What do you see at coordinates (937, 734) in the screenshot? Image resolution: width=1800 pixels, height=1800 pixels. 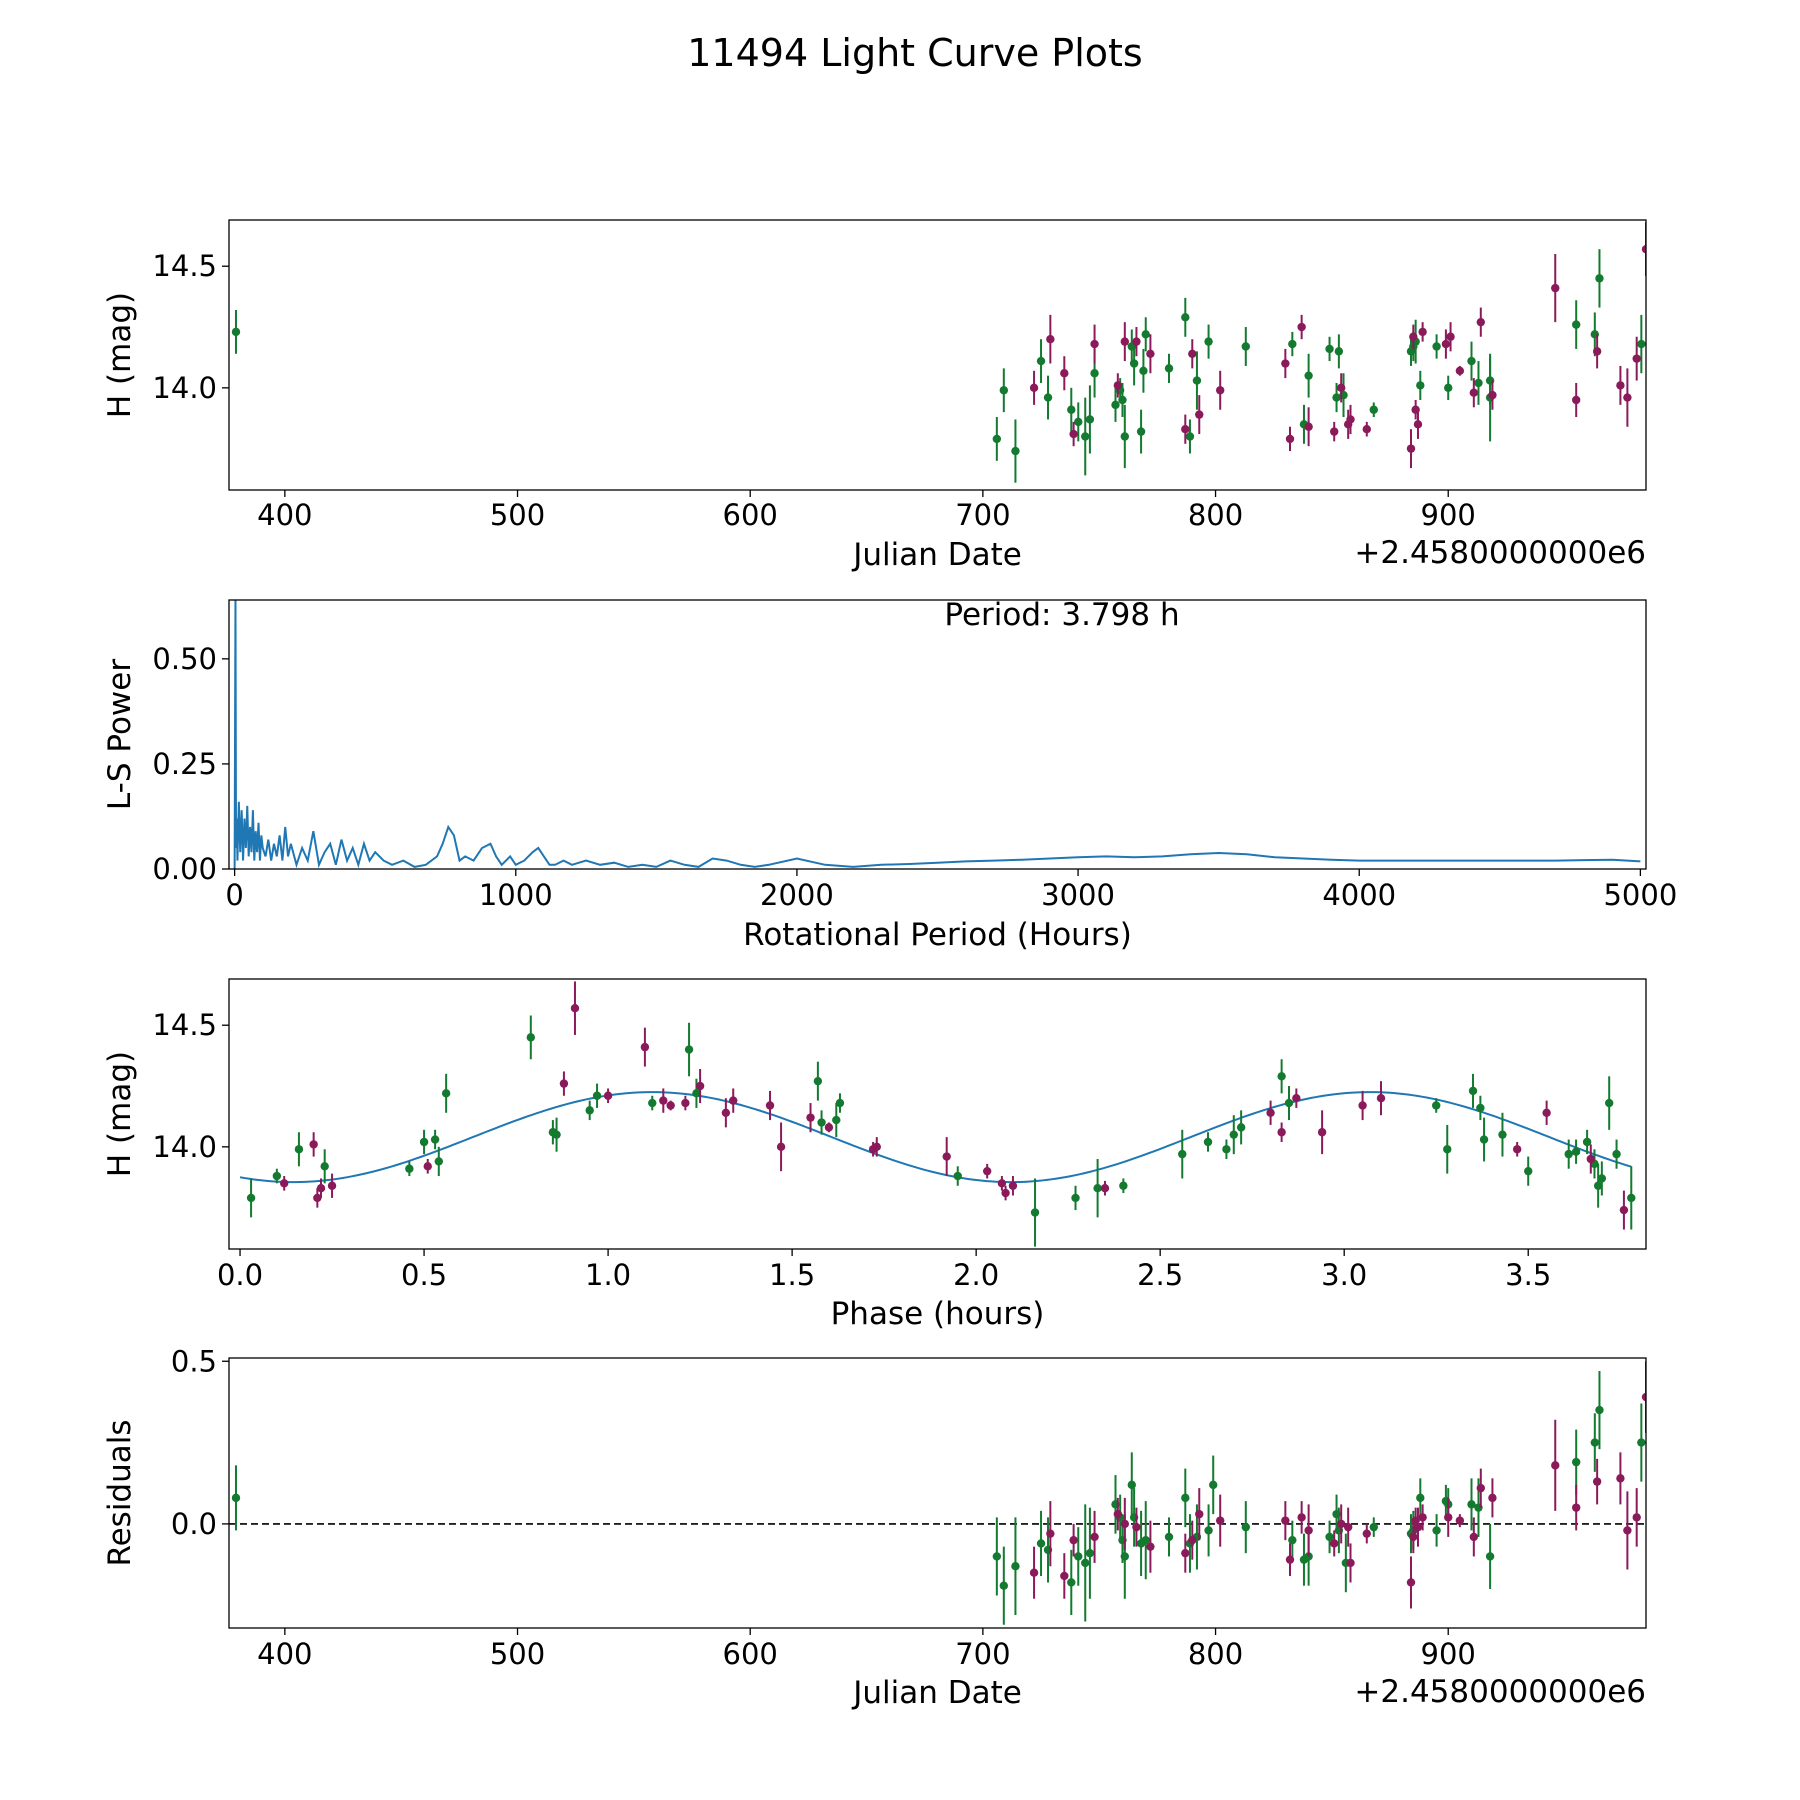 I see `periodogram-axes-frame` at bounding box center [937, 734].